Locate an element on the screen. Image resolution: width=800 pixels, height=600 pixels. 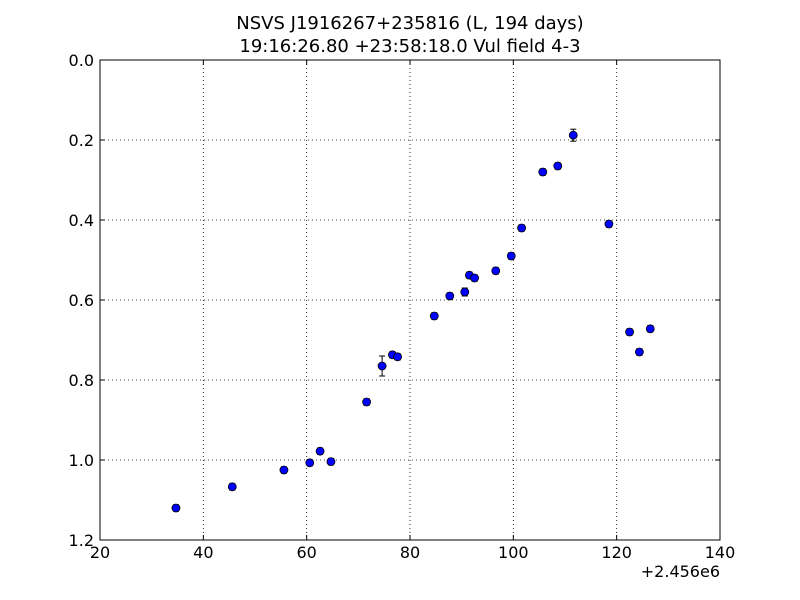
y-tick-label: 0.4 is located at coordinates (81, 220).